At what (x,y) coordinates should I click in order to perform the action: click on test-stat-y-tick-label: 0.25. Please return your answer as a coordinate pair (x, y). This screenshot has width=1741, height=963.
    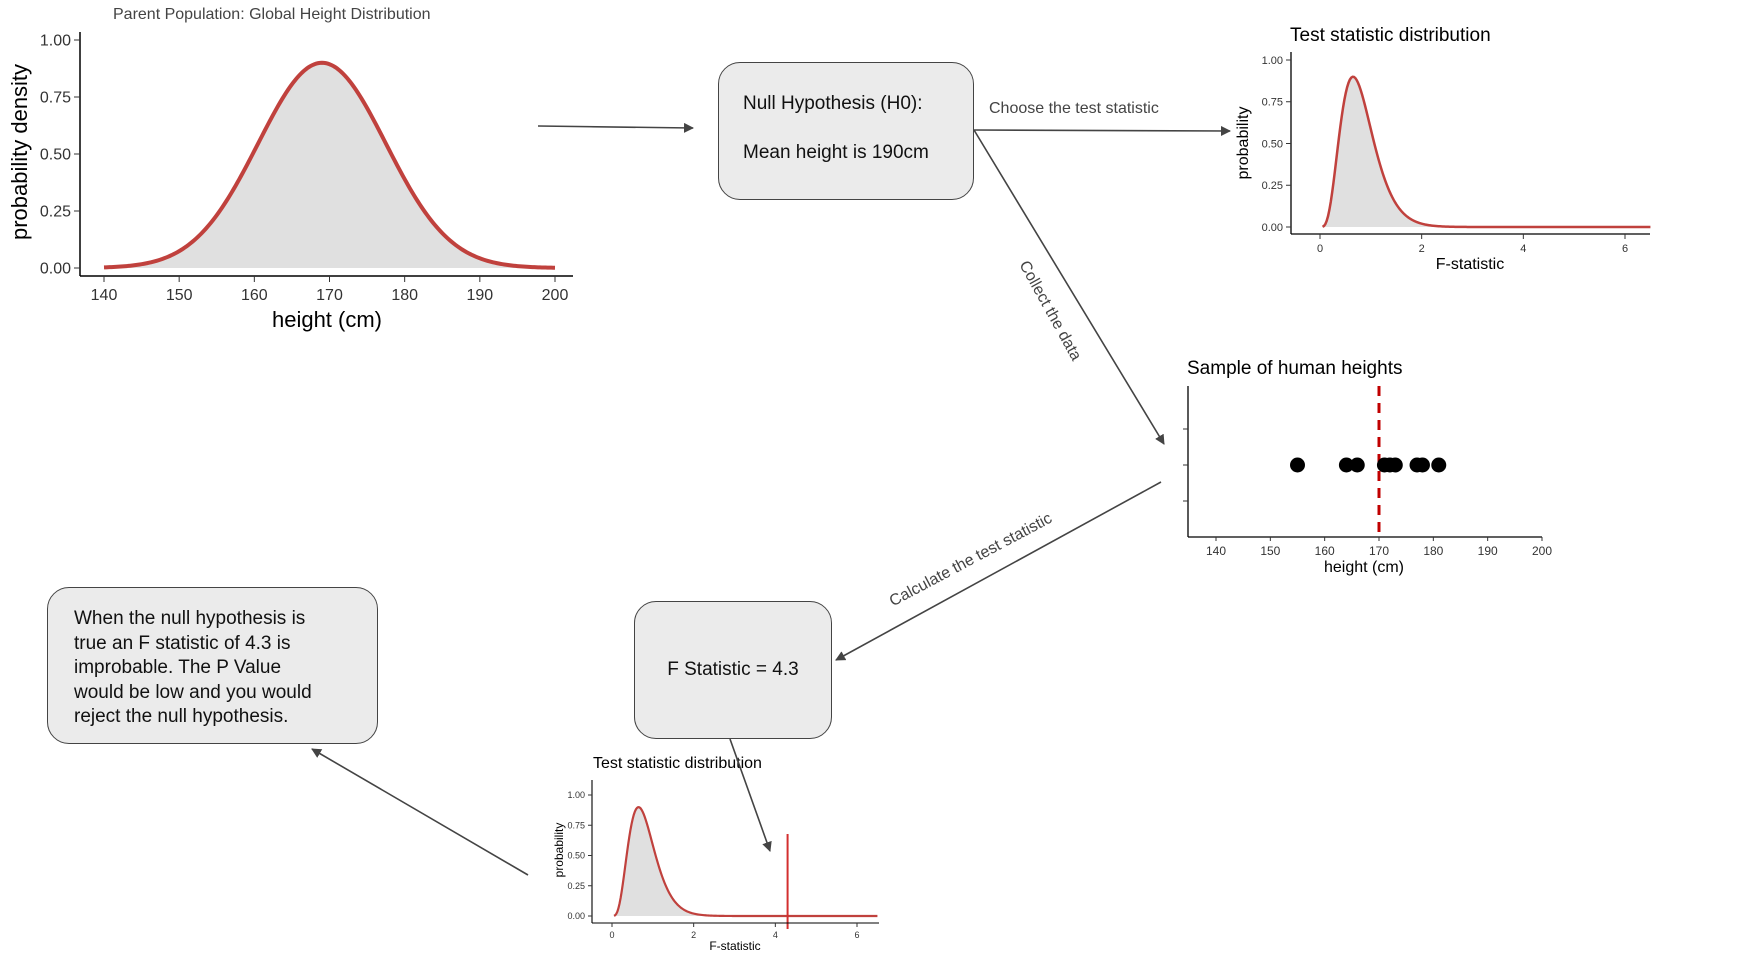
    Looking at the image, I should click on (1272, 186).